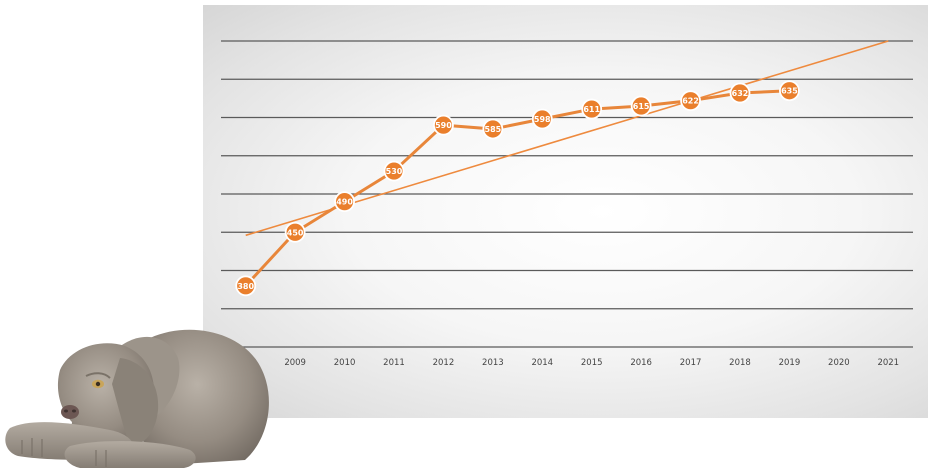 The image size is (934, 468). I want to click on x-tick-label: 2009, so click(295, 363).